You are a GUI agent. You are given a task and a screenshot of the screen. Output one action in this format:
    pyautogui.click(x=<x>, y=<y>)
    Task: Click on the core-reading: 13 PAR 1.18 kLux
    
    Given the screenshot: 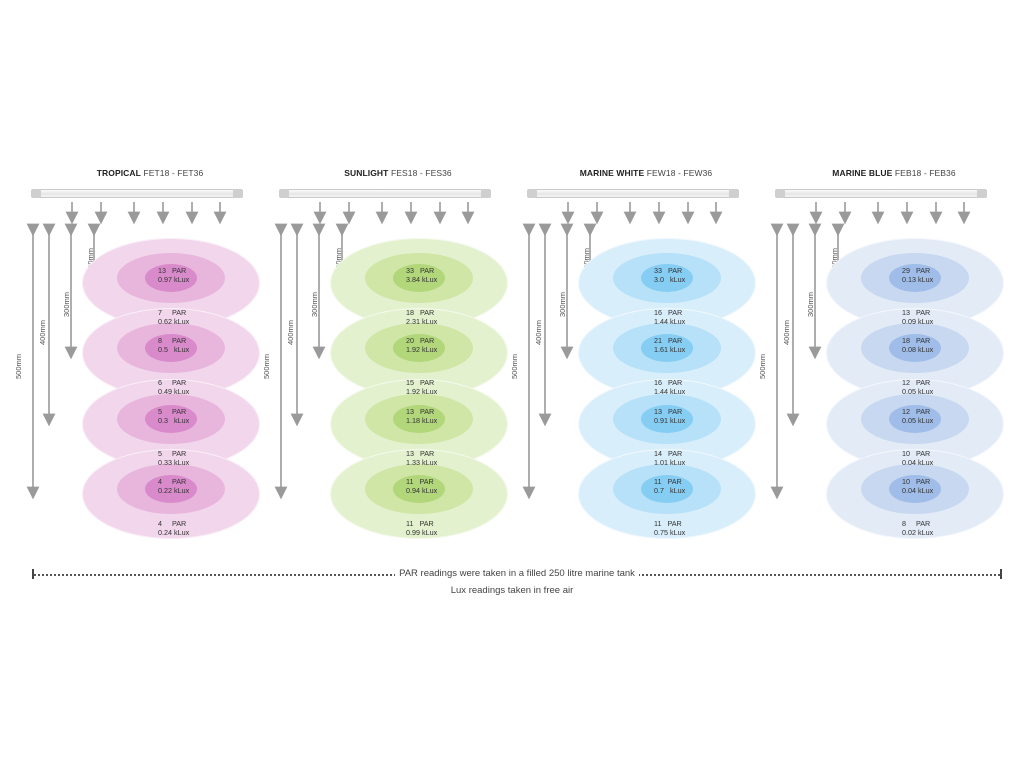 What is the action you would take?
    pyautogui.click(x=421, y=416)
    